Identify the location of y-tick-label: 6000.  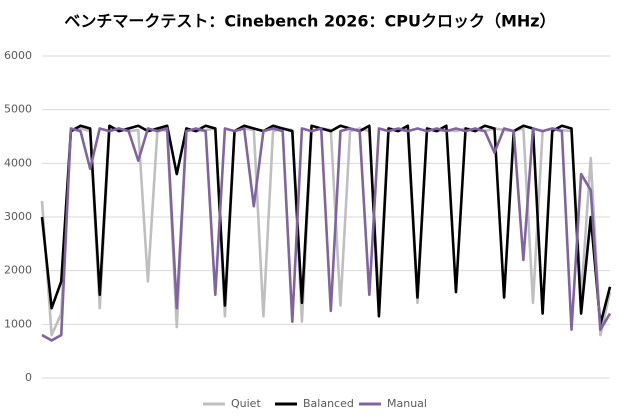
(18, 55).